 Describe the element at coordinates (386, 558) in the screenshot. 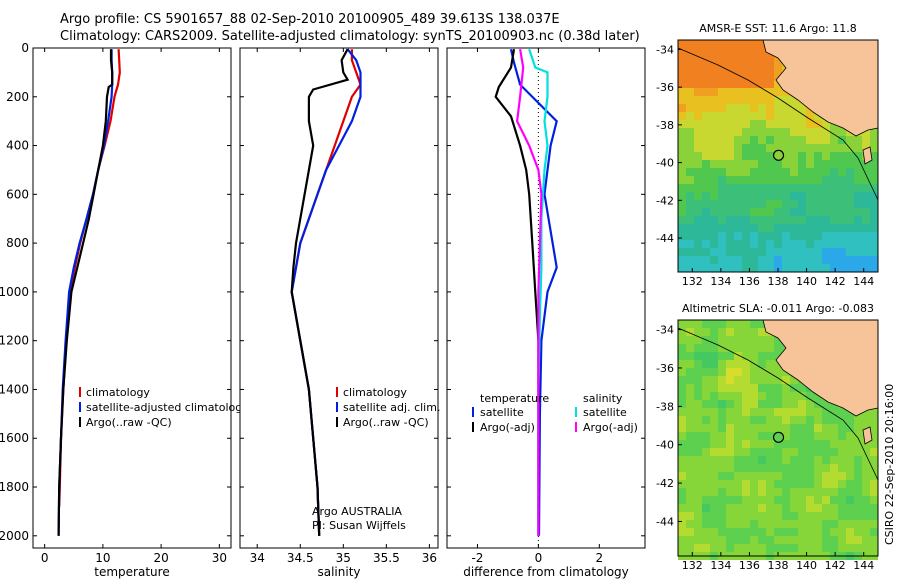

I see `x-tick-label: 35.5` at that location.